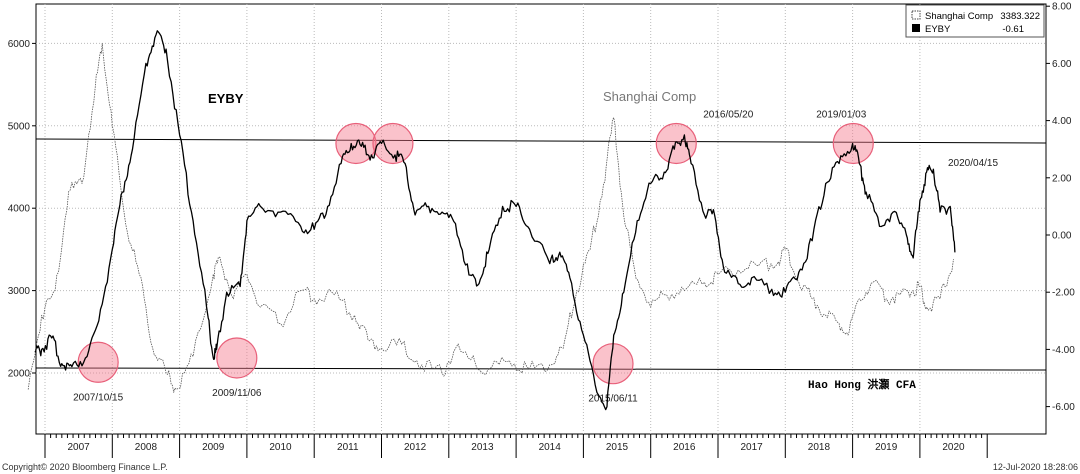 The height and width of the screenshot is (474, 1080). I want to click on legend-box, so click(975, 21).